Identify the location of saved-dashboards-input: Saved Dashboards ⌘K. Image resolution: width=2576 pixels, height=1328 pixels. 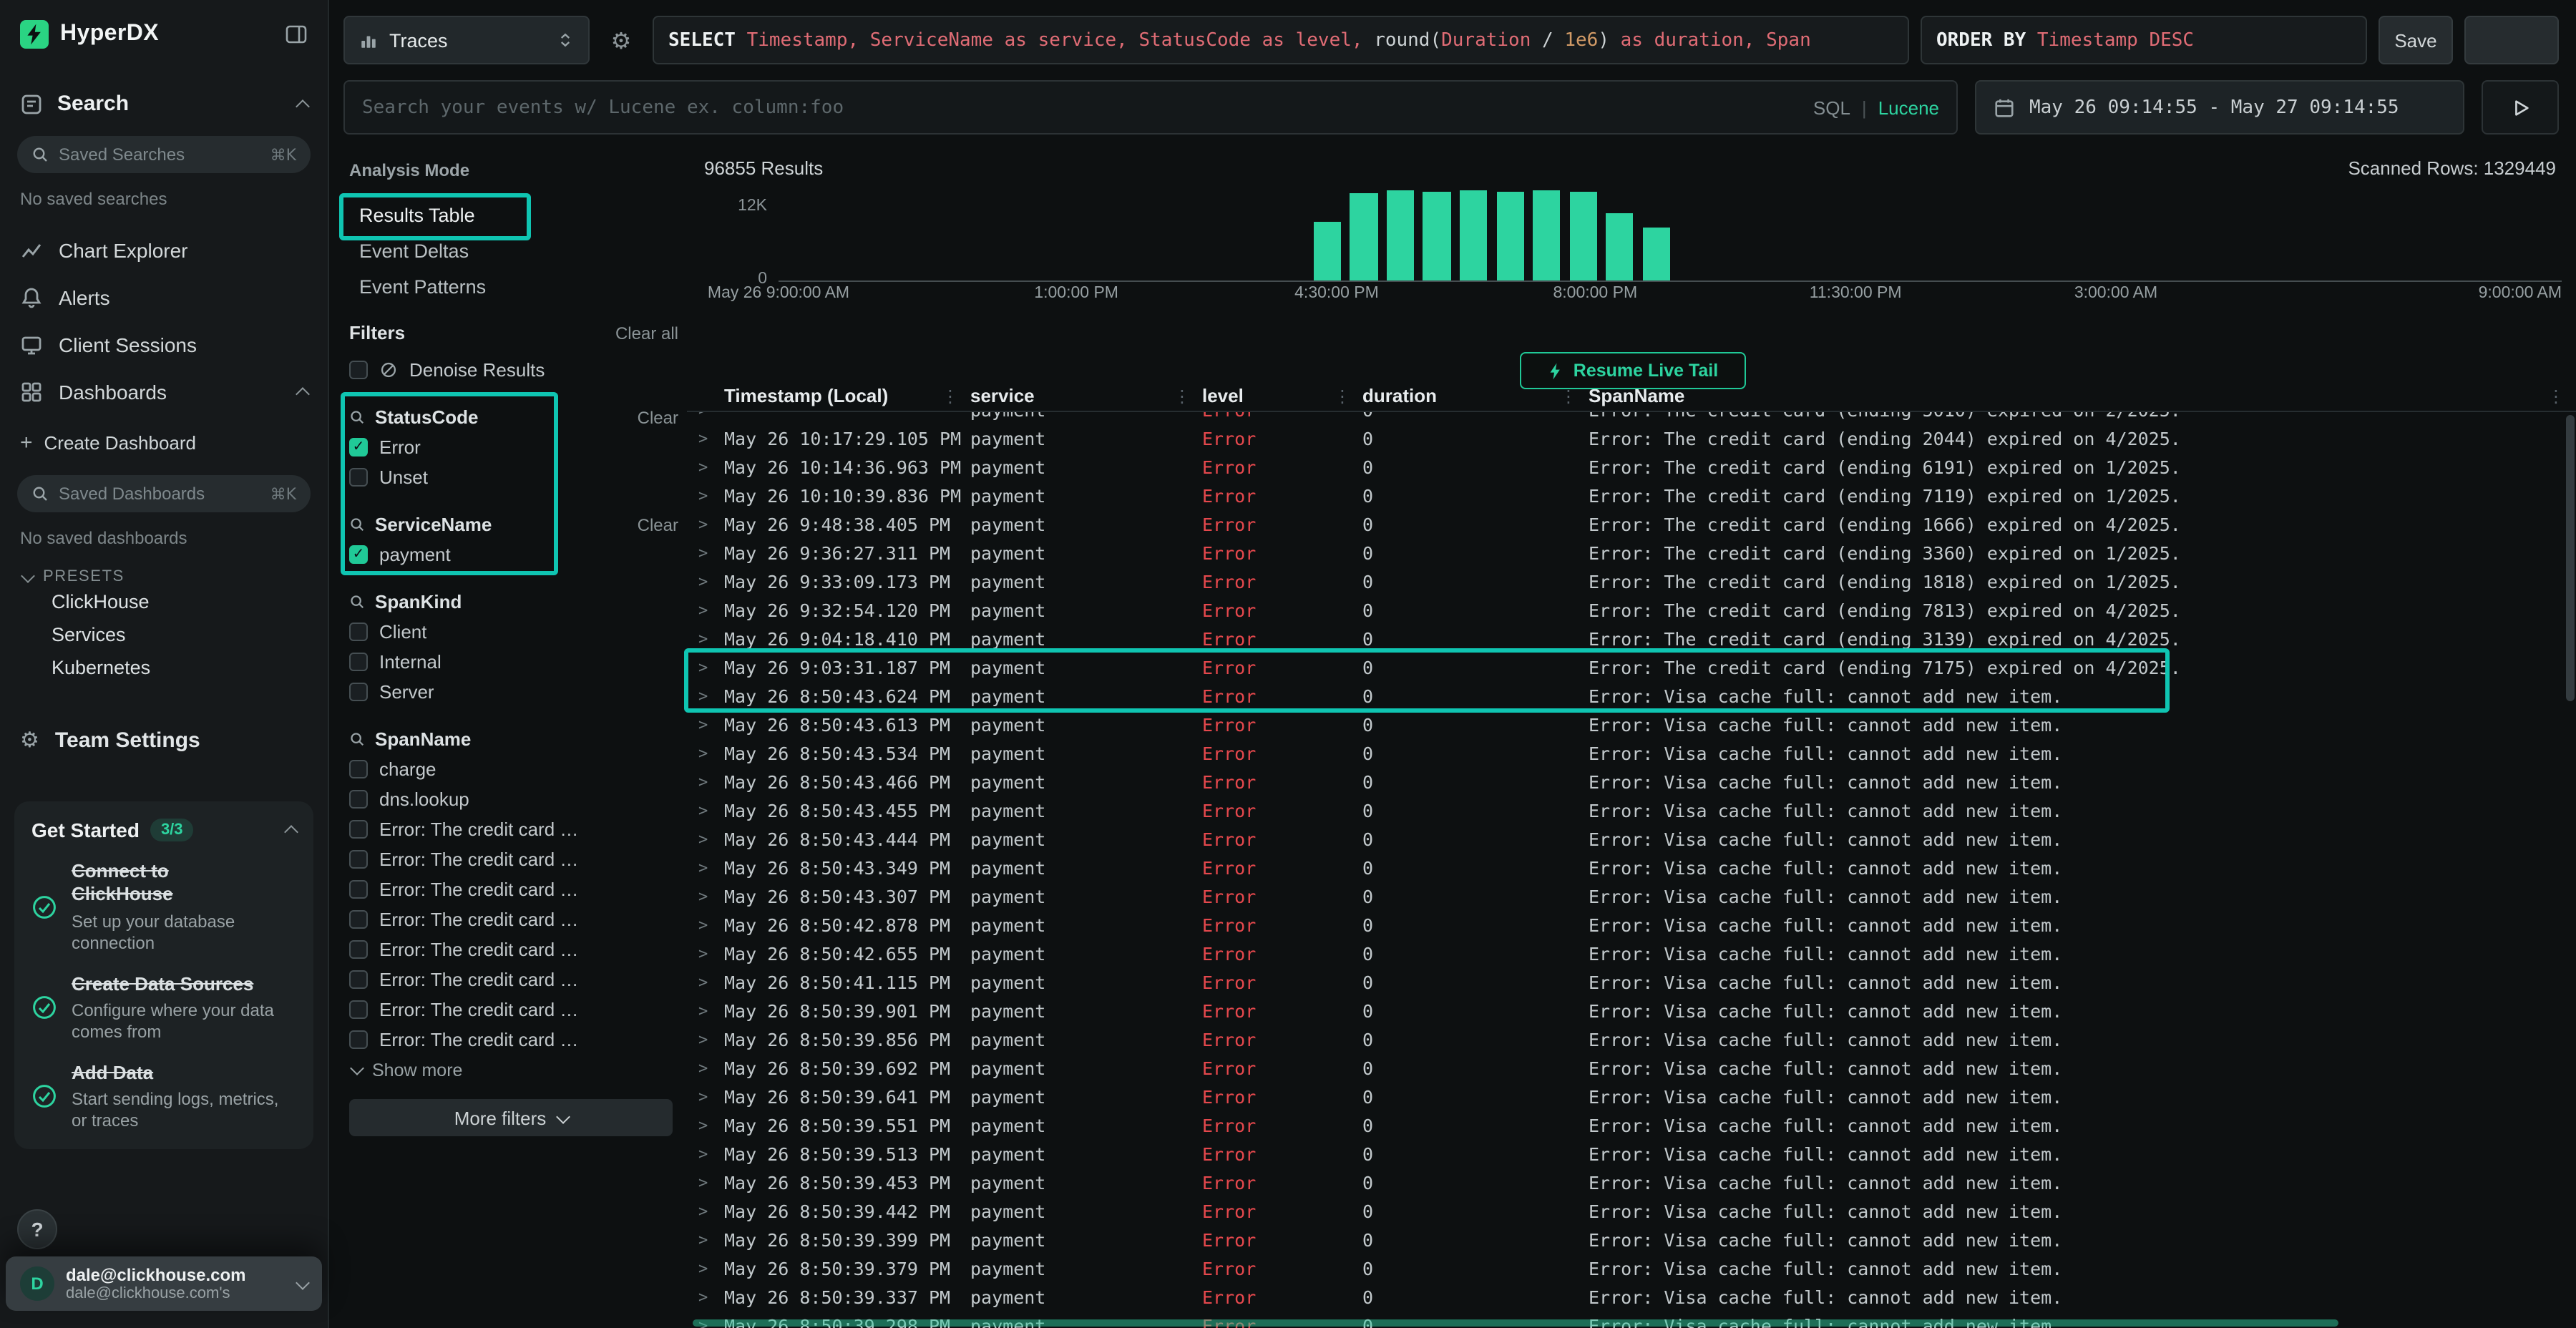
(164, 493).